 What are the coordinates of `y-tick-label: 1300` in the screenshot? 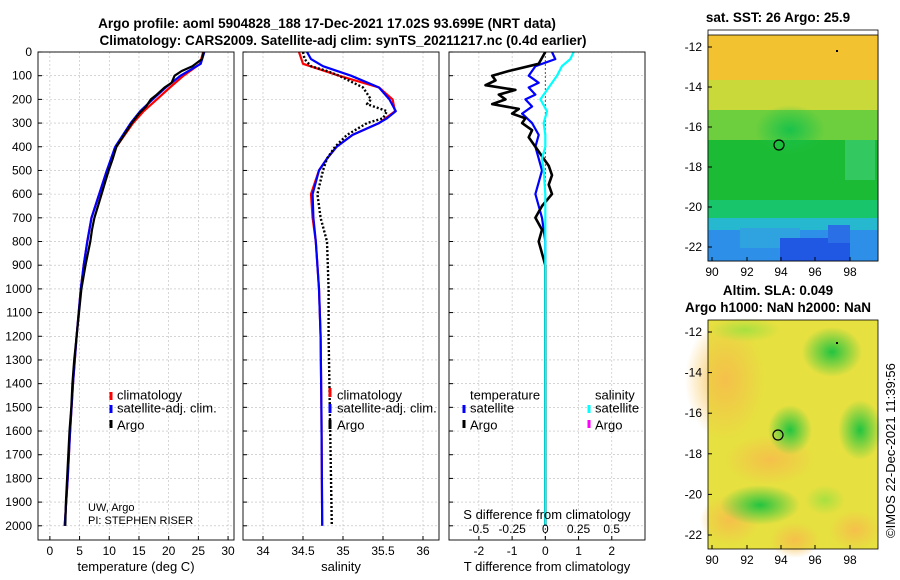 It's located at (18, 360).